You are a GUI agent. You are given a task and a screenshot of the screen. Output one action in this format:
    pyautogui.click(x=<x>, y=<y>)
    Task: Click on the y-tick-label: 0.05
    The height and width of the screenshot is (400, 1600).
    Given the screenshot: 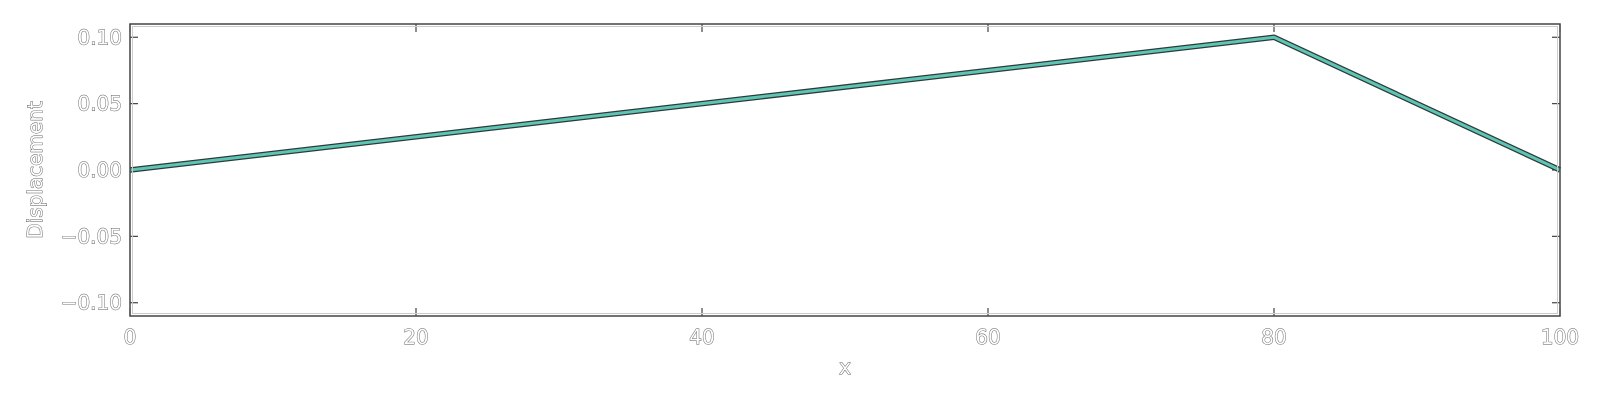 What is the action you would take?
    pyautogui.click(x=99, y=104)
    